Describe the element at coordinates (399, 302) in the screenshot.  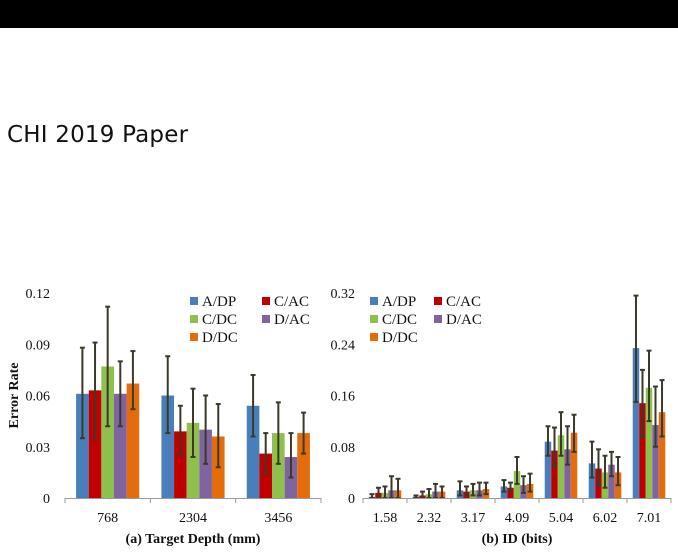
I see `chart1-legend-label-0: A/DP` at that location.